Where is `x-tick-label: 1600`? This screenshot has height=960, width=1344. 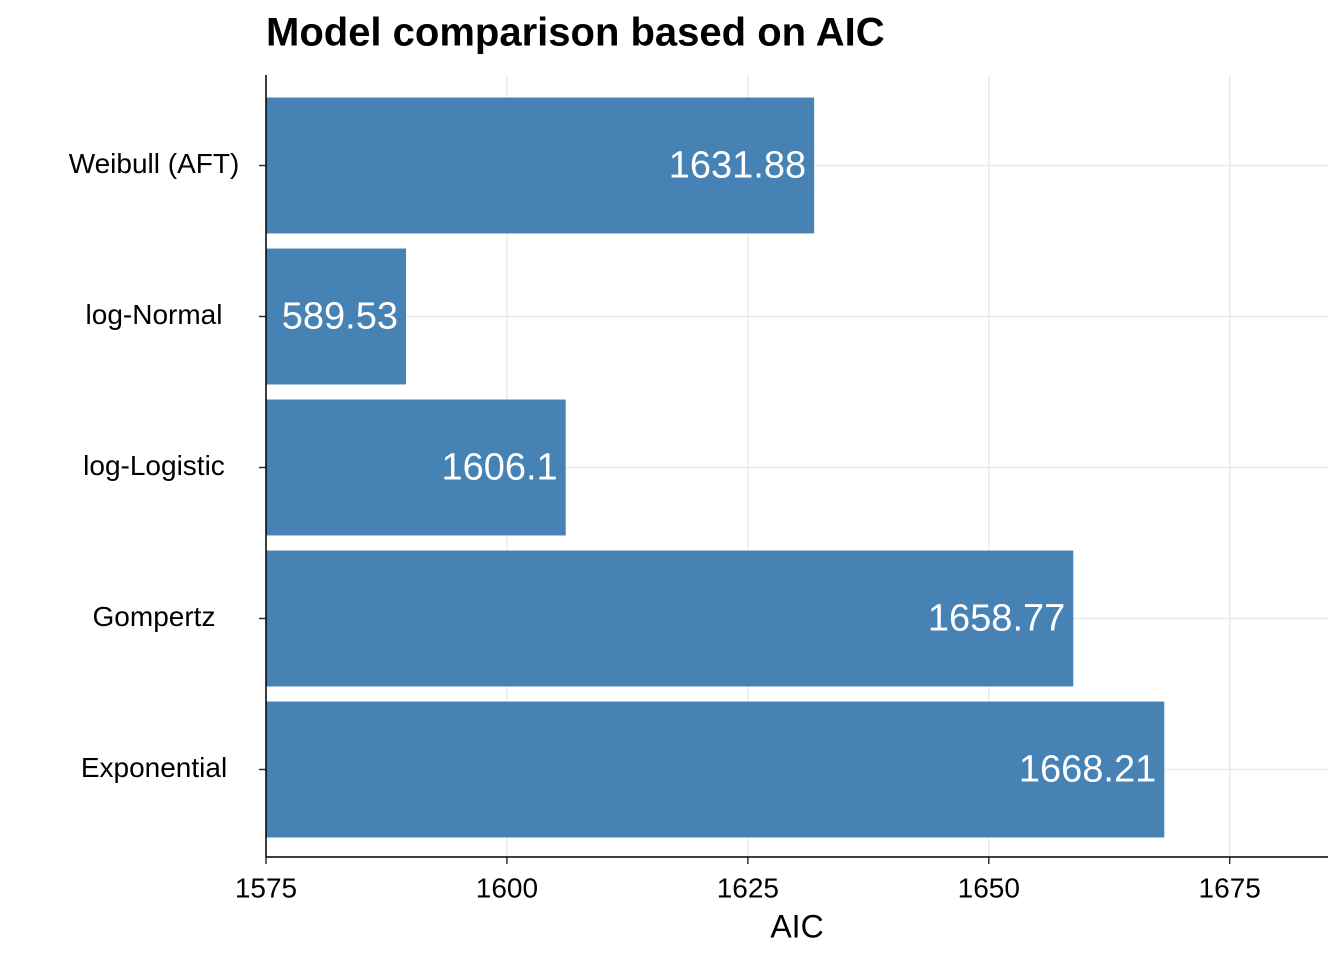 x-tick-label: 1600 is located at coordinates (507, 887).